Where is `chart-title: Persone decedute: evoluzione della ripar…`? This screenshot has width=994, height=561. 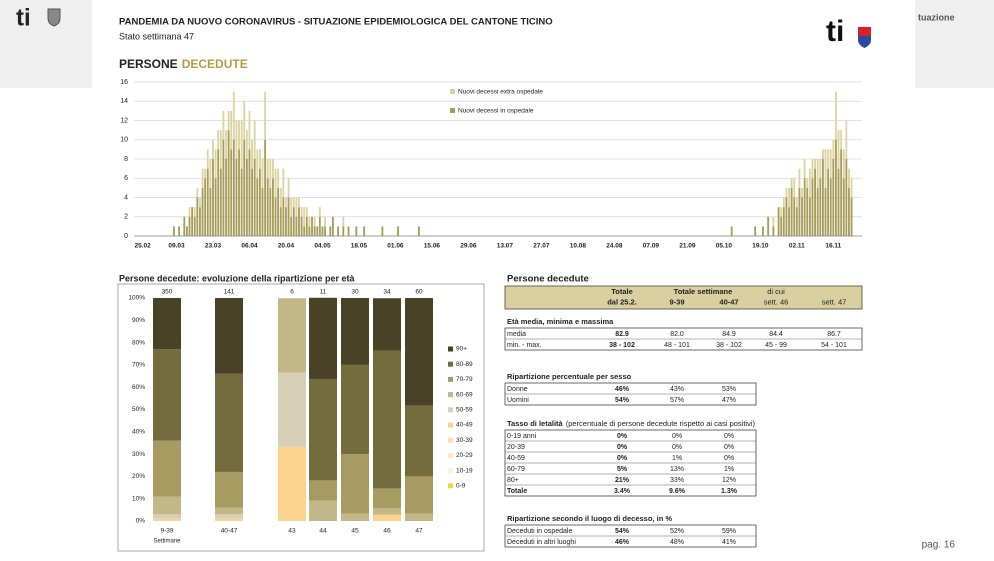 chart-title: Persone decedute: evoluzione della ripar… is located at coordinates (237, 278).